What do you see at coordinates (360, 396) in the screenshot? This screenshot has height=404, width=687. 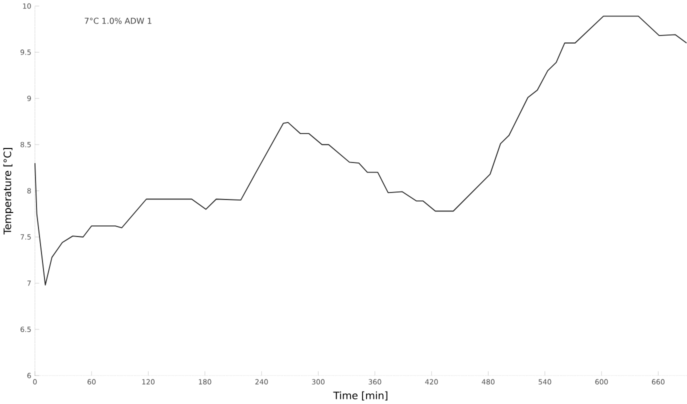 I see `x-axis-title: Time [min]` at bounding box center [360, 396].